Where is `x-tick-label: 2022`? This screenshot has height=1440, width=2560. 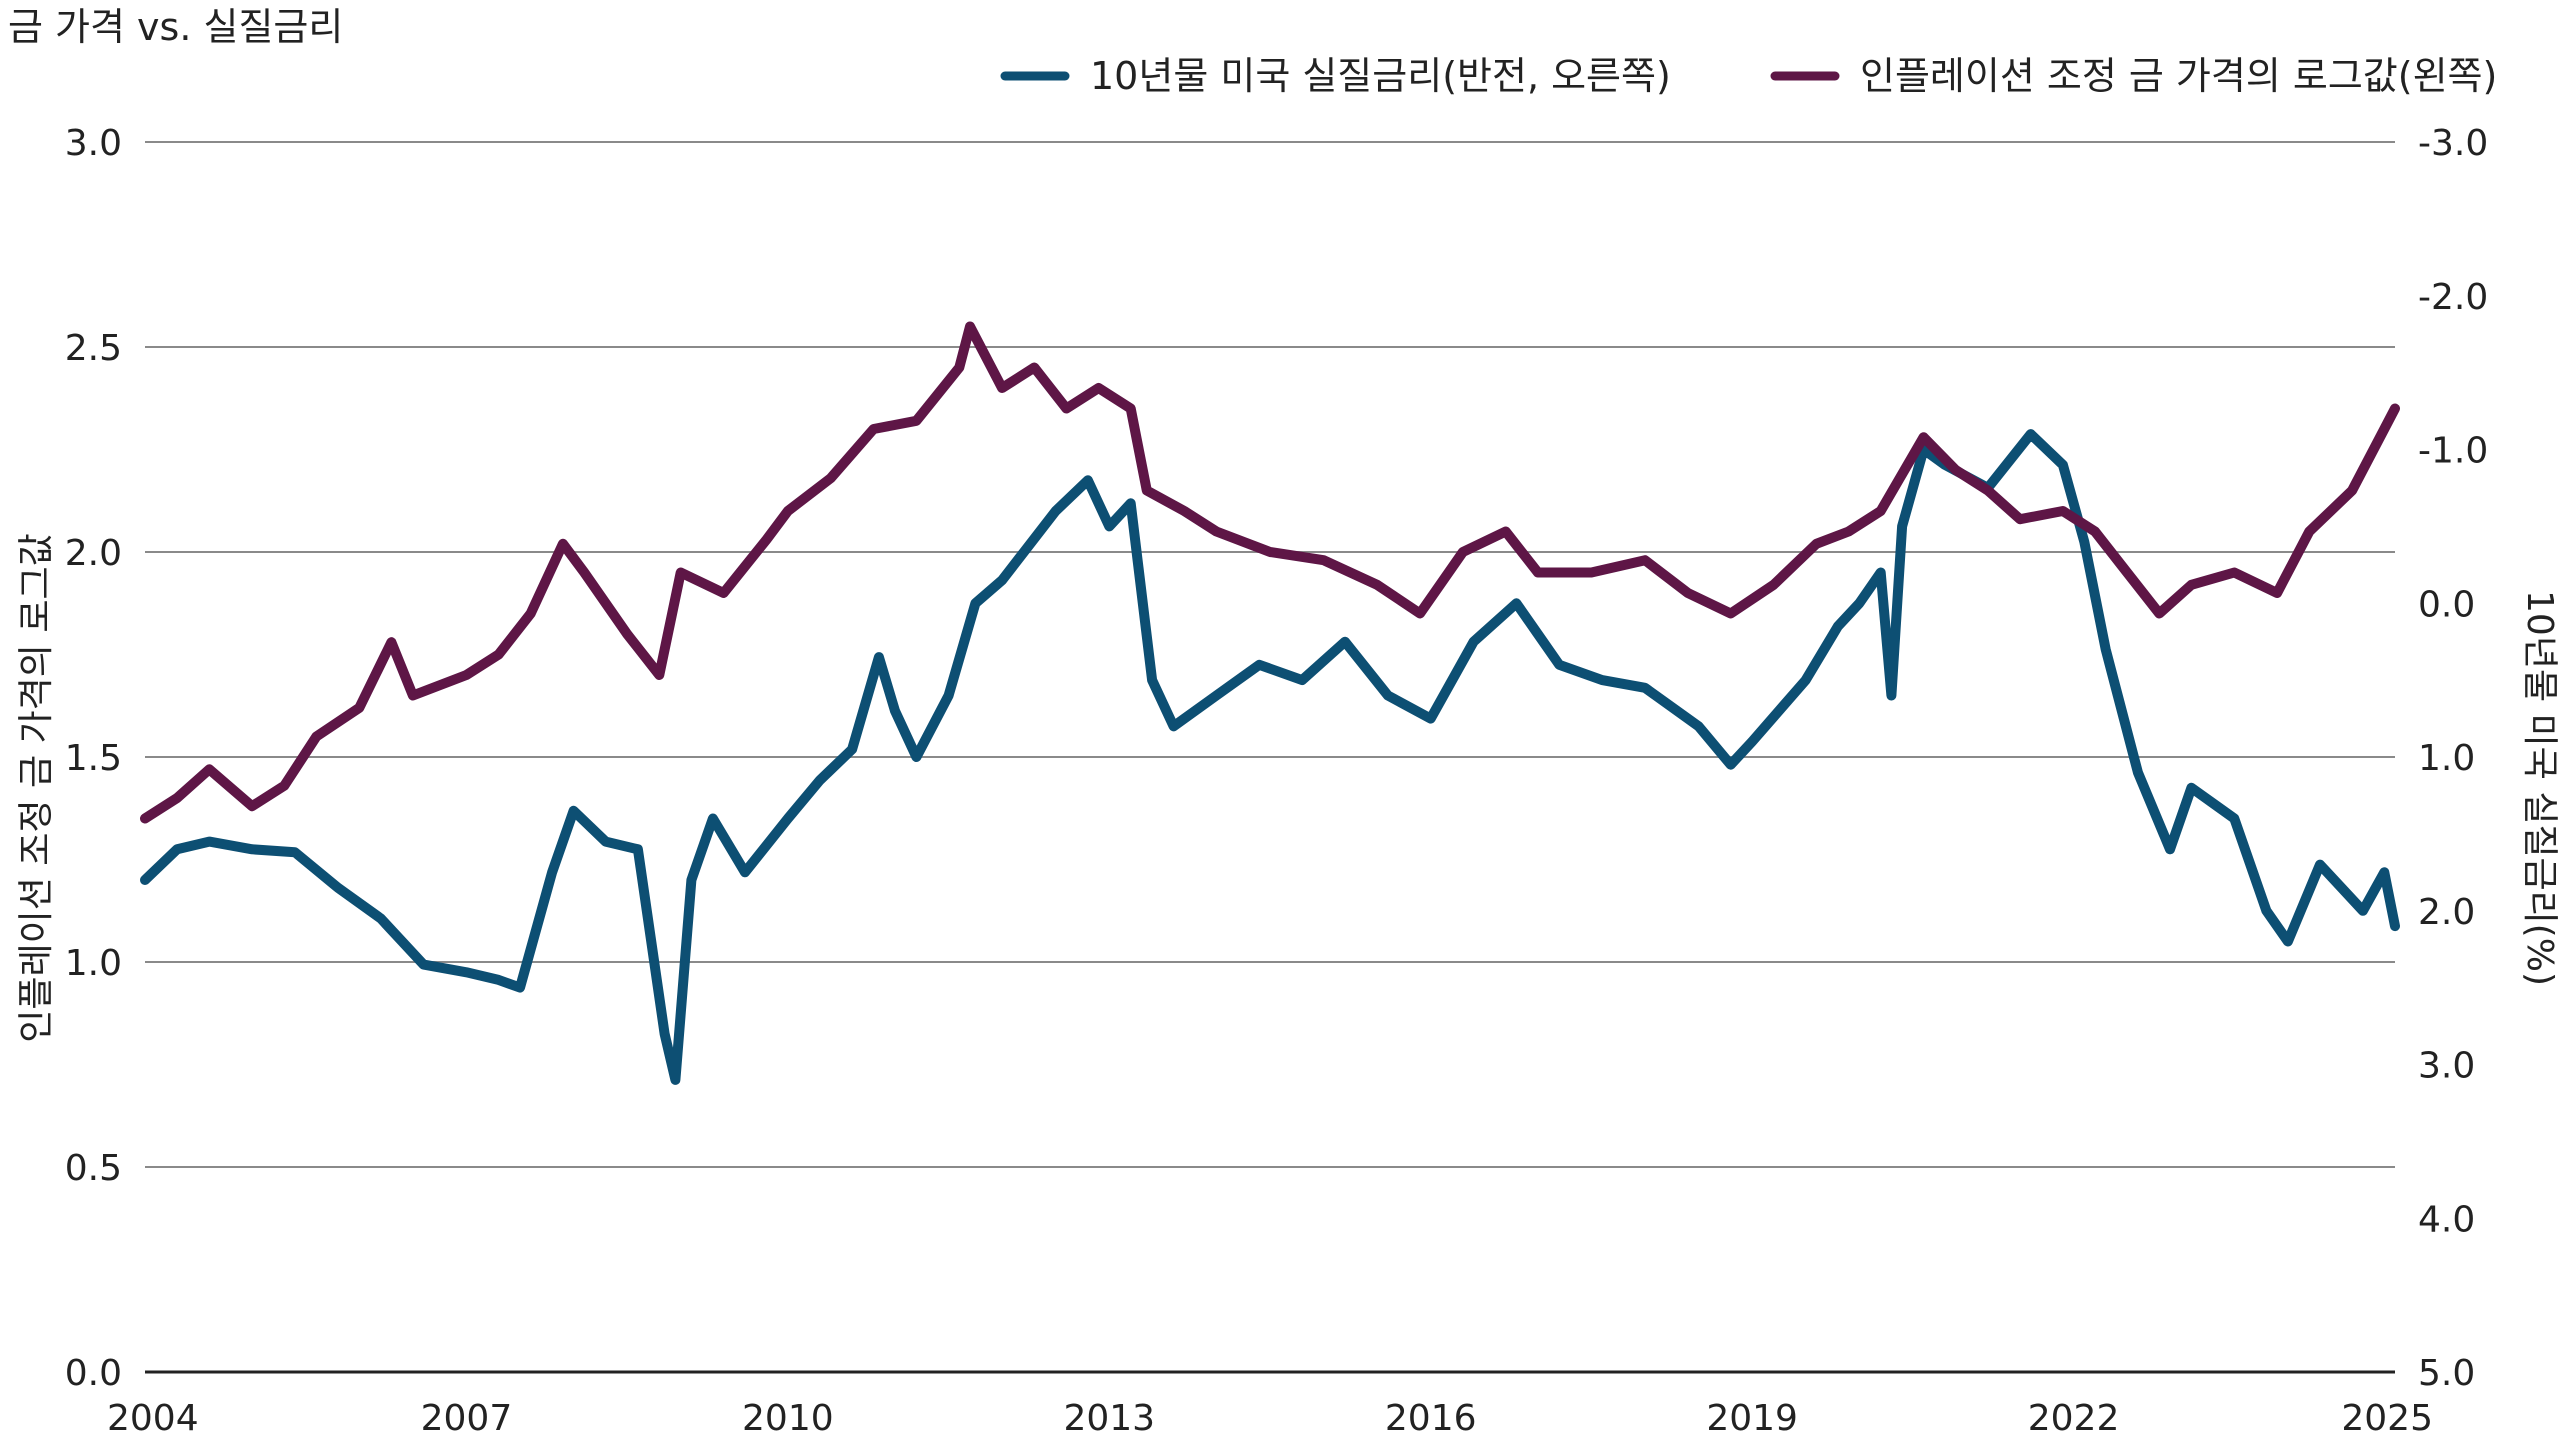 x-tick-label: 2022 is located at coordinates (2074, 1418).